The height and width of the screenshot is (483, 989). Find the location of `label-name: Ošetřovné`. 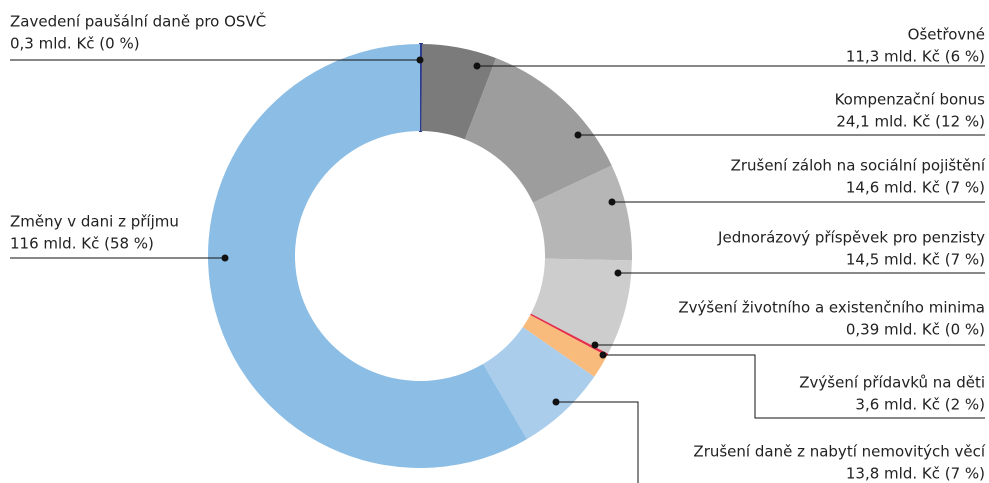

label-name: Ošetřovné is located at coordinates (946, 35).